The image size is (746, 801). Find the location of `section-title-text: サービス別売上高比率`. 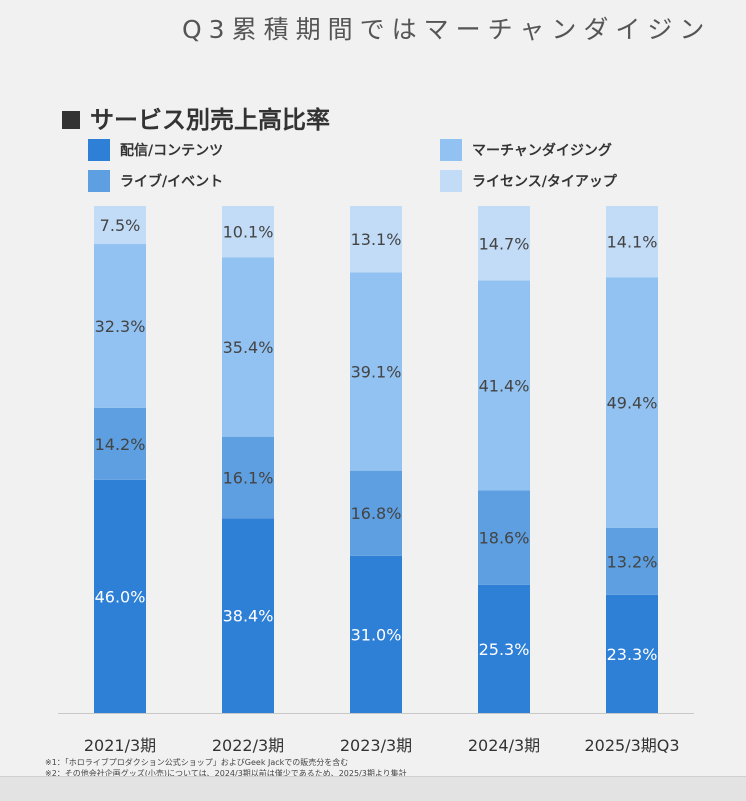

section-title-text: サービス別売上高比率 is located at coordinates (210, 120).